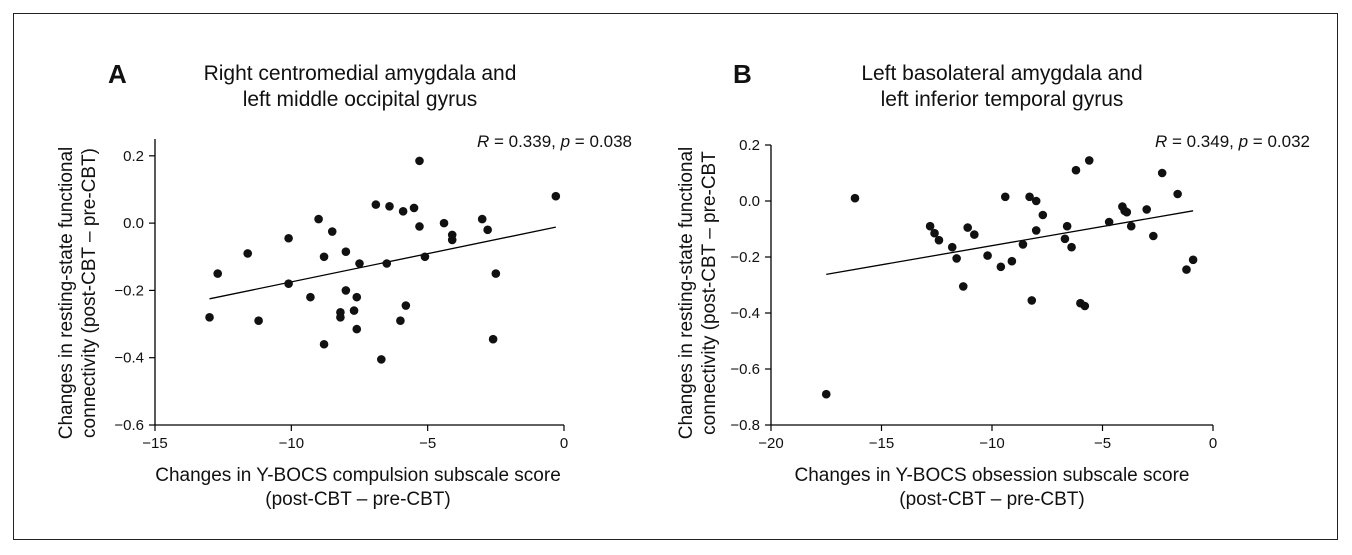 This screenshot has width=1352, height=555. Describe the element at coordinates (1102, 443) in the screenshot. I see `panel-b-x-tick-label: −5` at that location.